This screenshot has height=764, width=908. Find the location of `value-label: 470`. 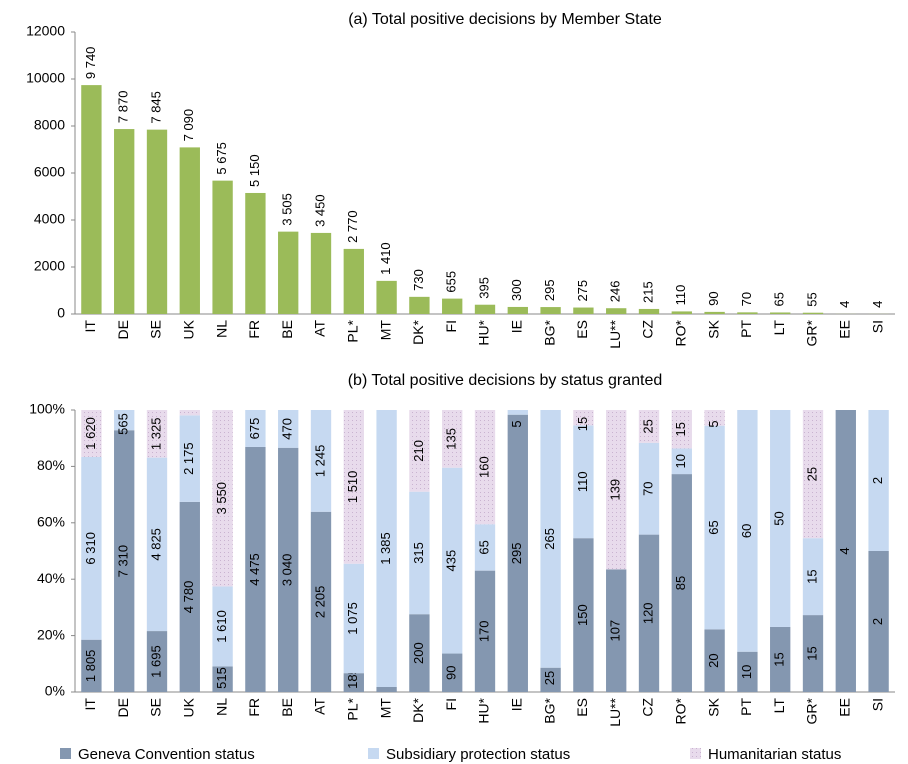

value-label: 470 is located at coordinates (287, 429).